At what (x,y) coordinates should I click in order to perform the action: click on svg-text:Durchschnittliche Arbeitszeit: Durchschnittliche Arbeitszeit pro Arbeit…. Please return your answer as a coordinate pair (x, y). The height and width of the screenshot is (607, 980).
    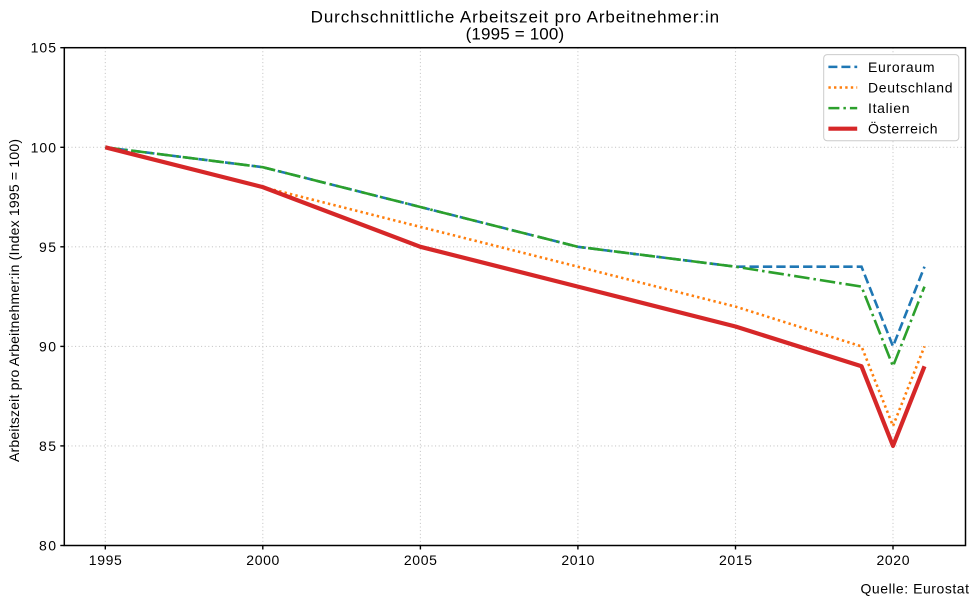
    Looking at the image, I should click on (515, 16).